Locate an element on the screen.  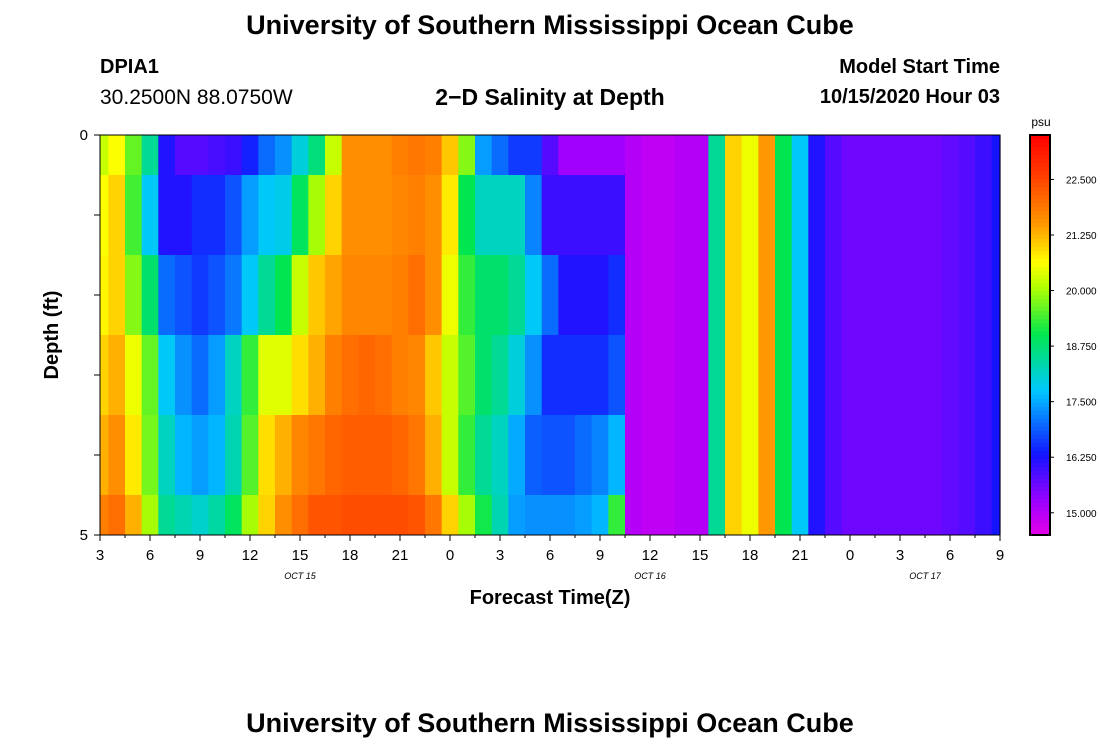
colorbar-tick-label: 17.500 is located at coordinates (1081, 403).